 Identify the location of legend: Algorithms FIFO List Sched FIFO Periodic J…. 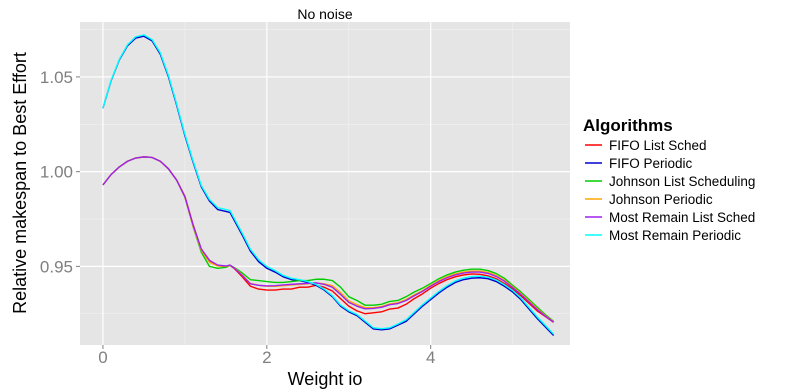
(669, 179).